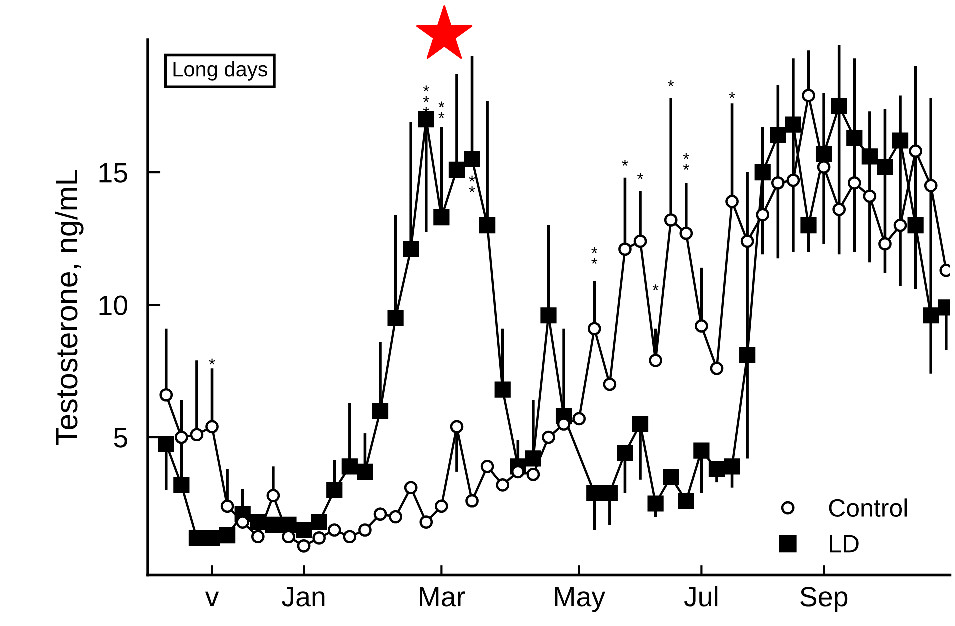  Describe the element at coordinates (868, 508) in the screenshot. I see `legend-label: Control` at that location.